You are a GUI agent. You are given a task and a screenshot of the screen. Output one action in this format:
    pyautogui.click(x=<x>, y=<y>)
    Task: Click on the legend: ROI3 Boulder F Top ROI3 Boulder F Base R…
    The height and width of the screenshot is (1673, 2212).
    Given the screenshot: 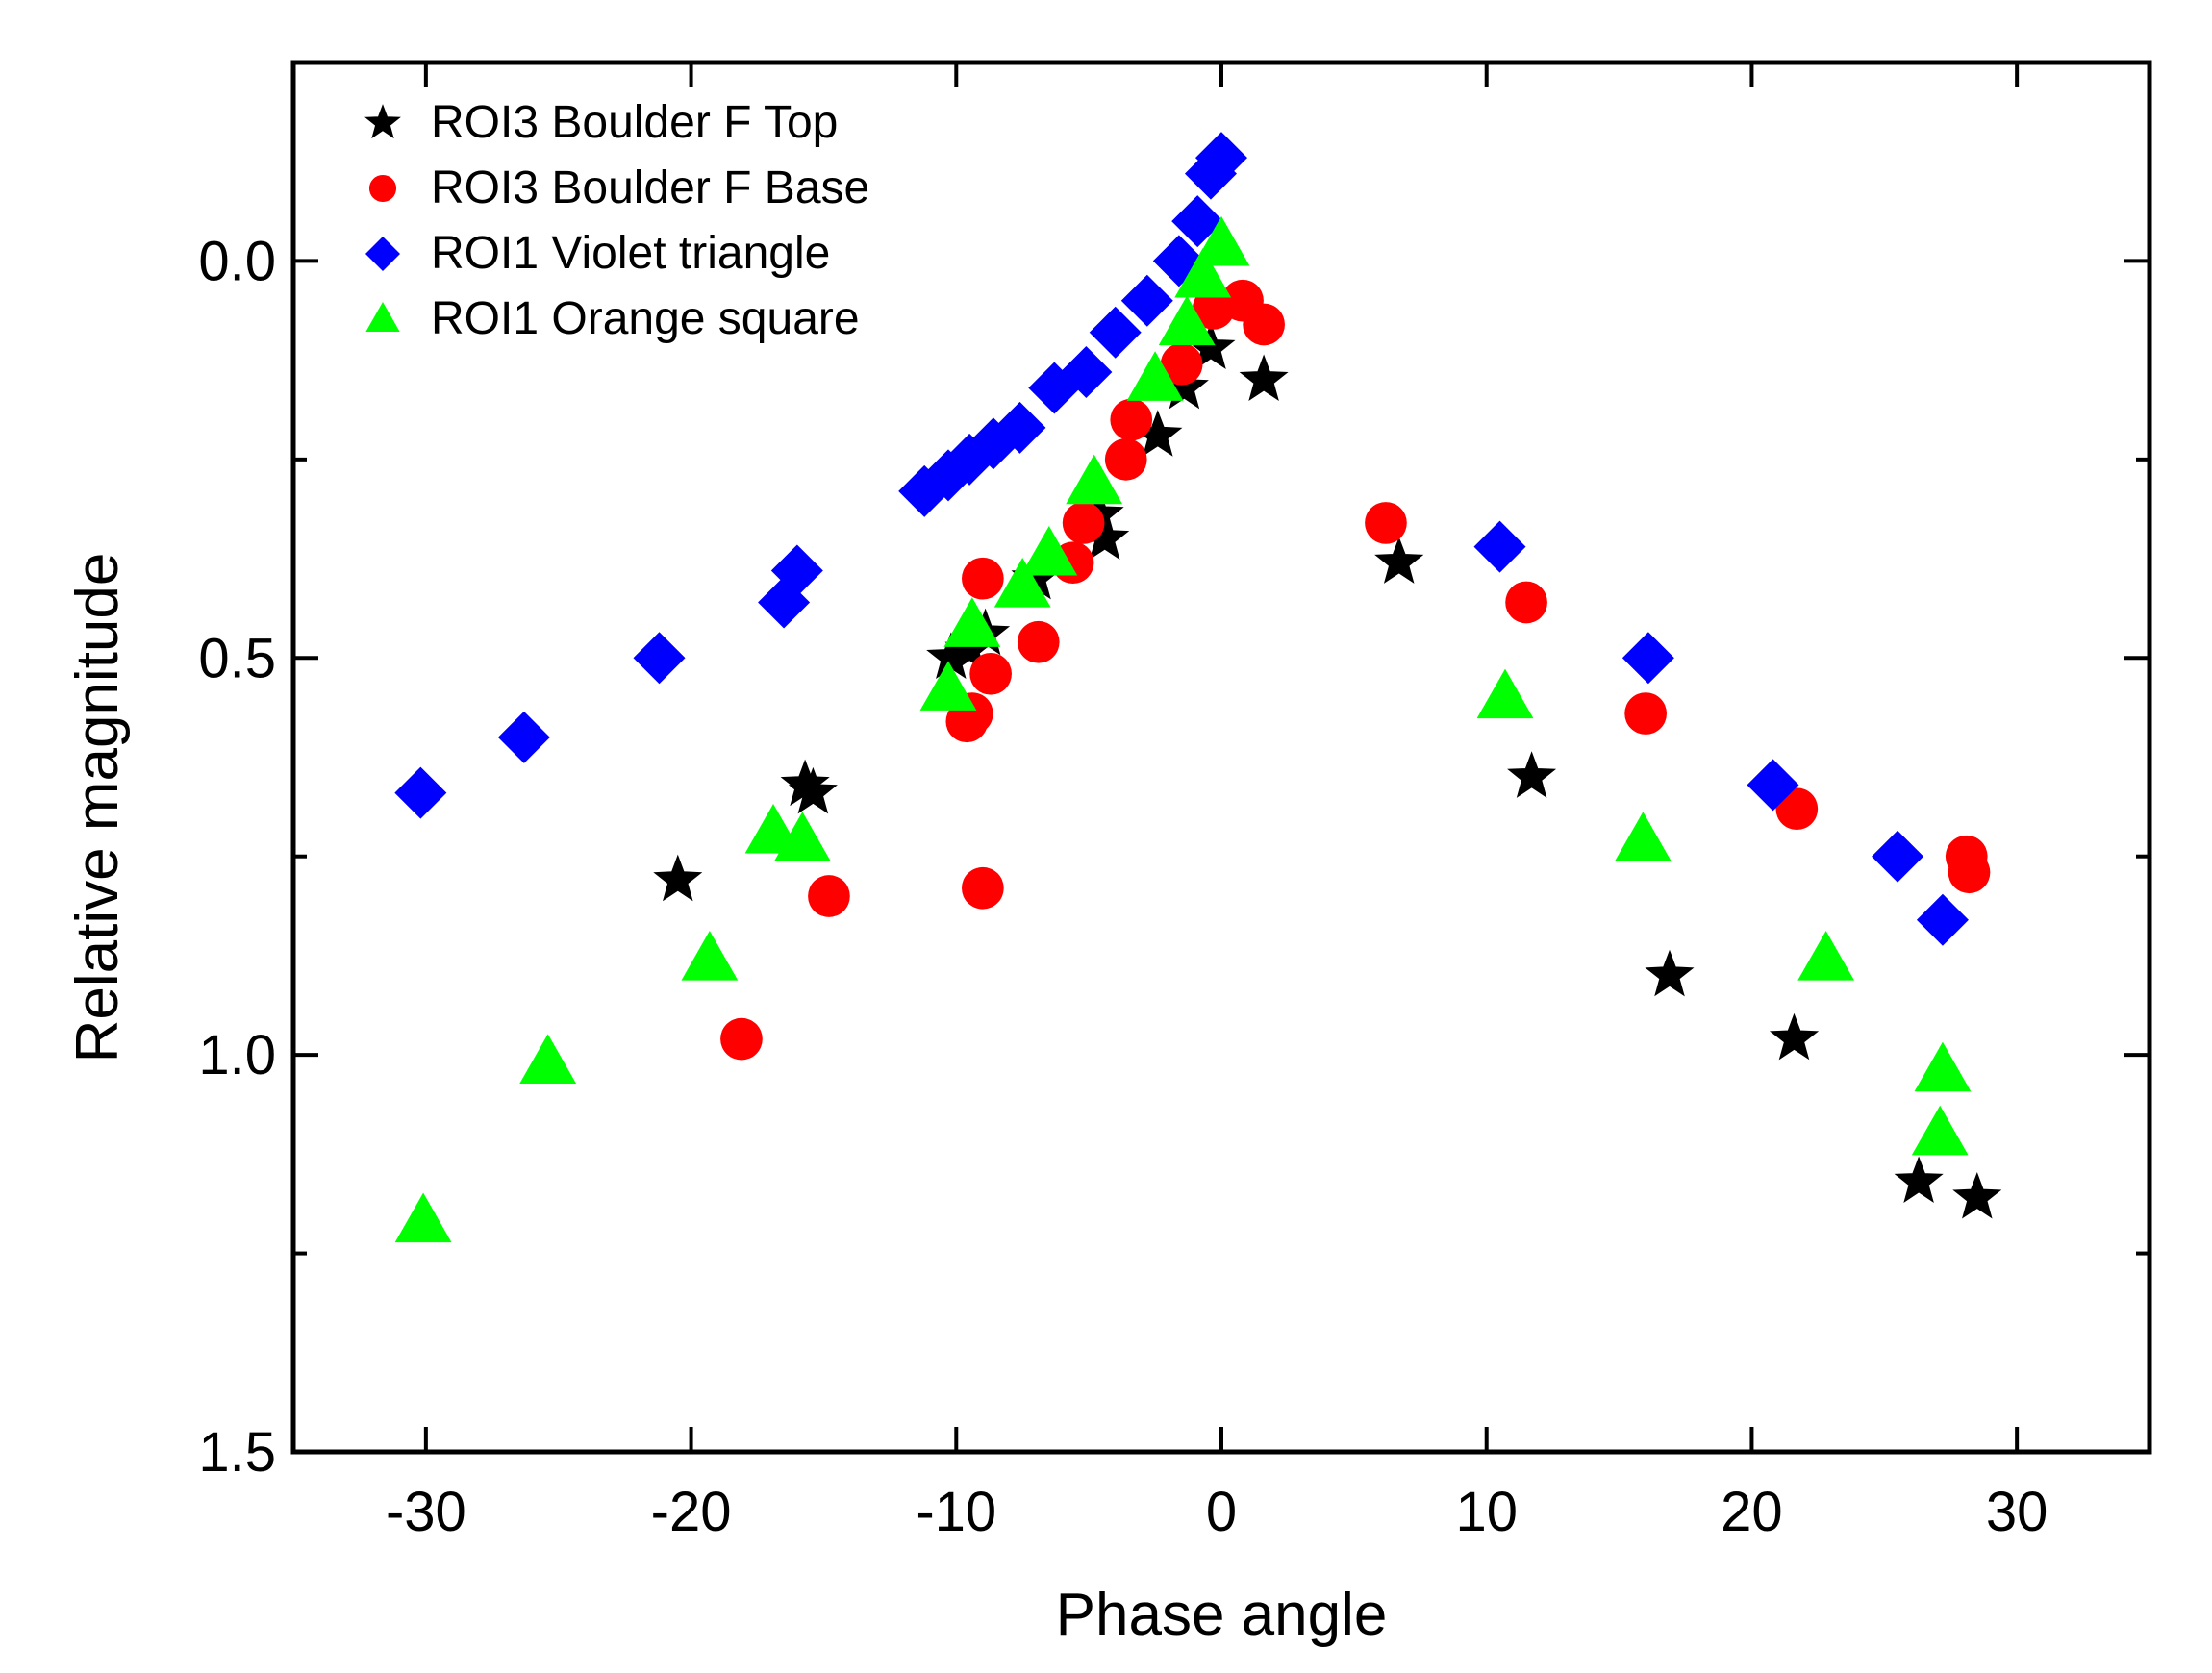 What is the action you would take?
    pyautogui.click(x=617, y=221)
    